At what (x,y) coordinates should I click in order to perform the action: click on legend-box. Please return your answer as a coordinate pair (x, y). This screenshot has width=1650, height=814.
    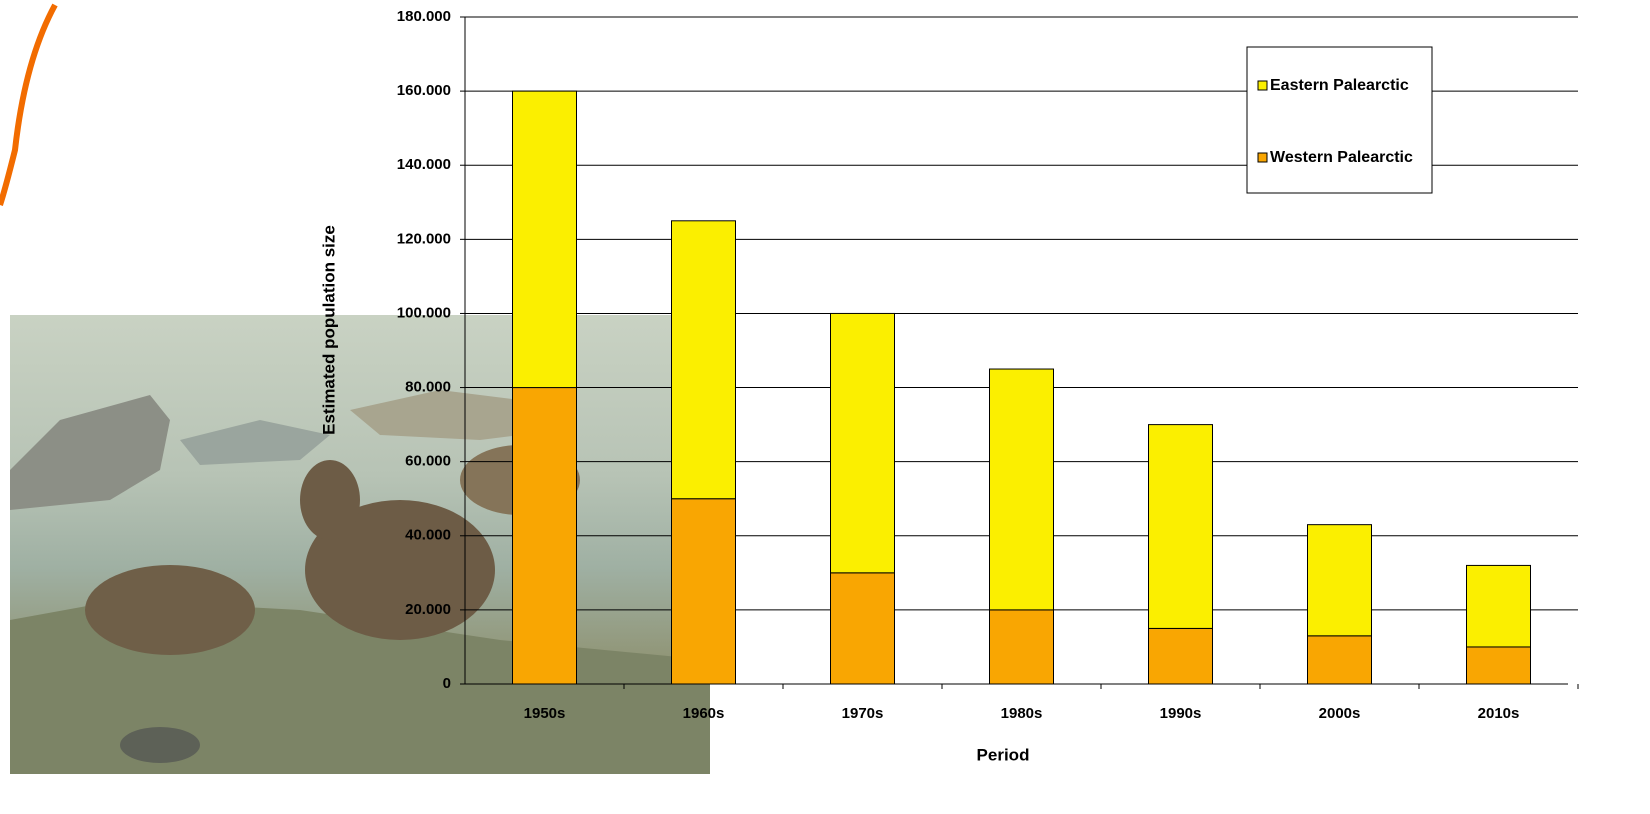
    Looking at the image, I should click on (1339, 120).